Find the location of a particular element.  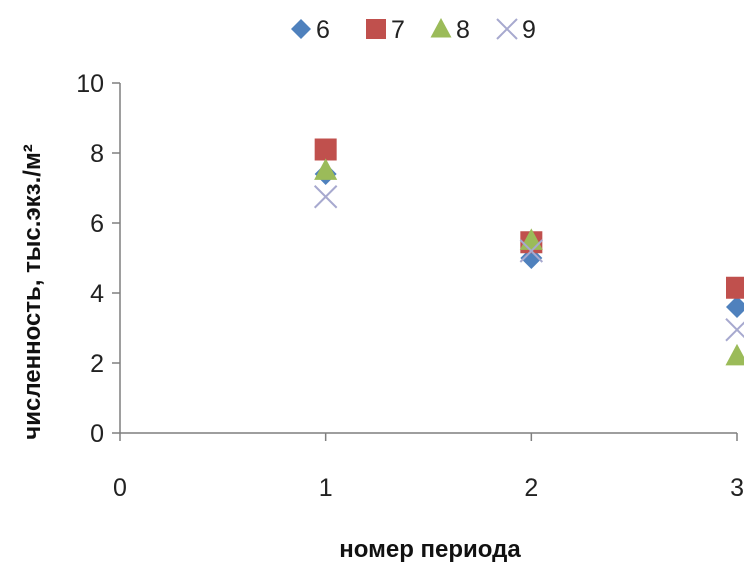

y-tick-label: 10 is located at coordinates (90, 84).